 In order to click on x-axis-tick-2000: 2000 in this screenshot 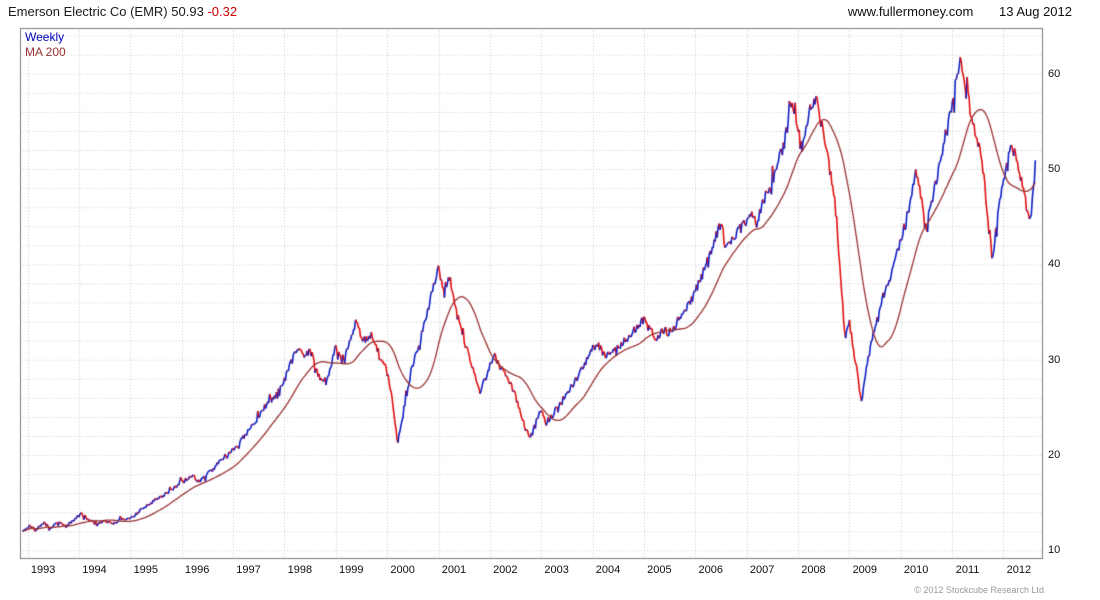, I will do `click(402, 570)`.